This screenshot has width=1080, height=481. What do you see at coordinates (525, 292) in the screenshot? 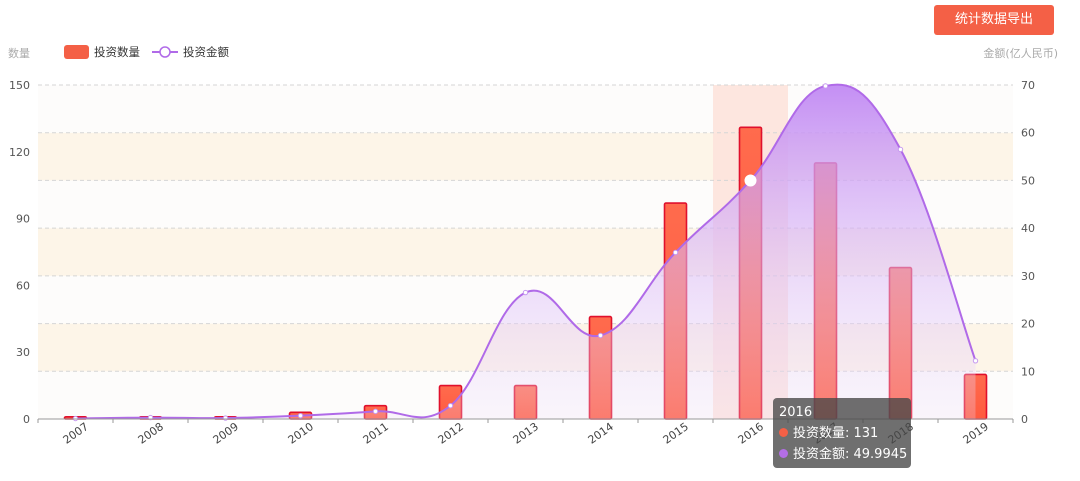
I see `point-2013` at bounding box center [525, 292].